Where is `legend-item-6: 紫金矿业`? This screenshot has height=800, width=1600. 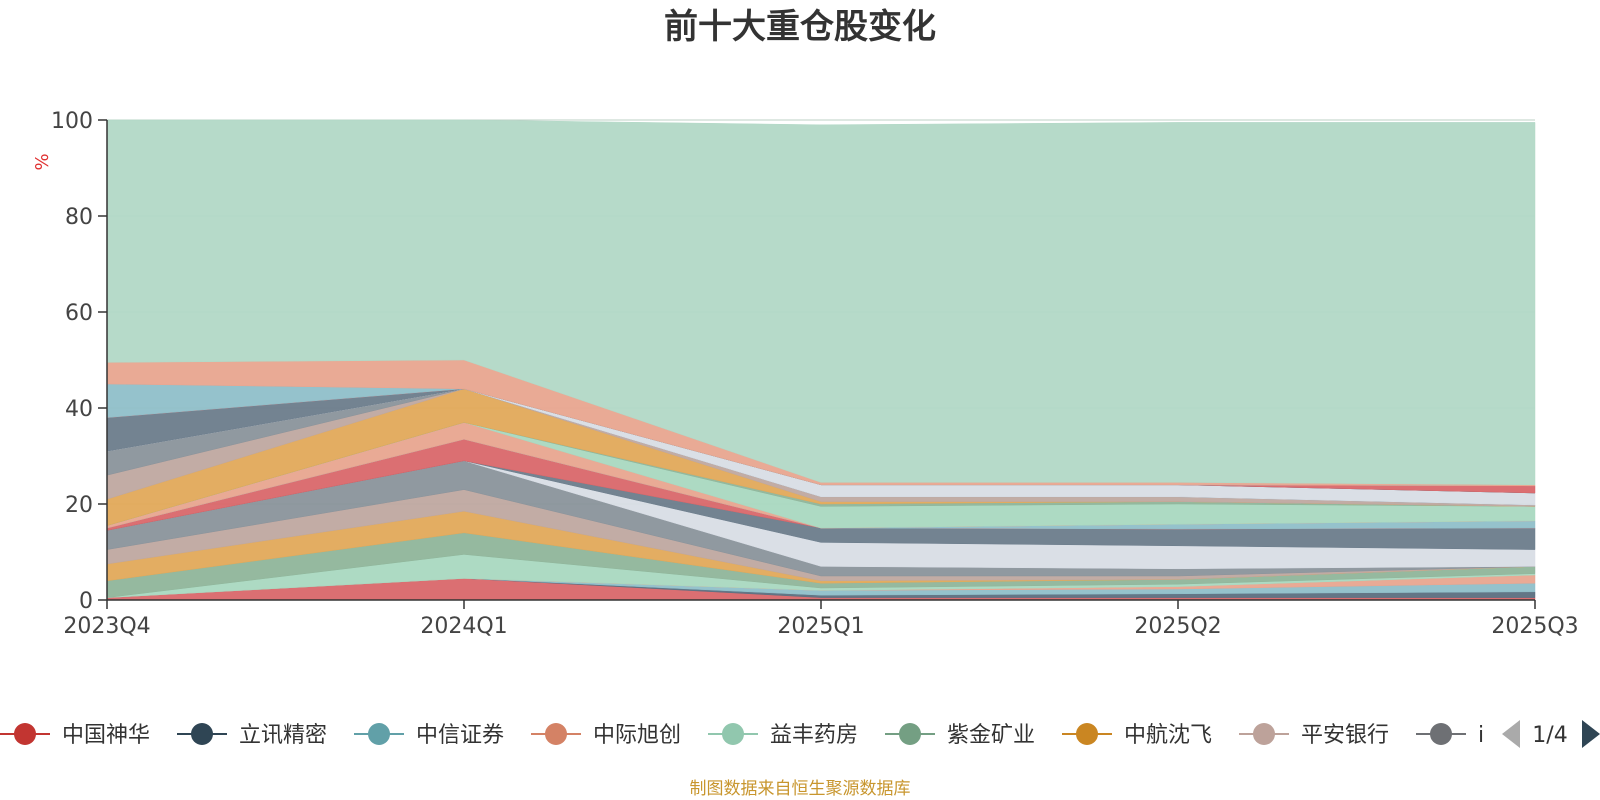
legend-item-6: 紫金矿业 is located at coordinates (960, 735).